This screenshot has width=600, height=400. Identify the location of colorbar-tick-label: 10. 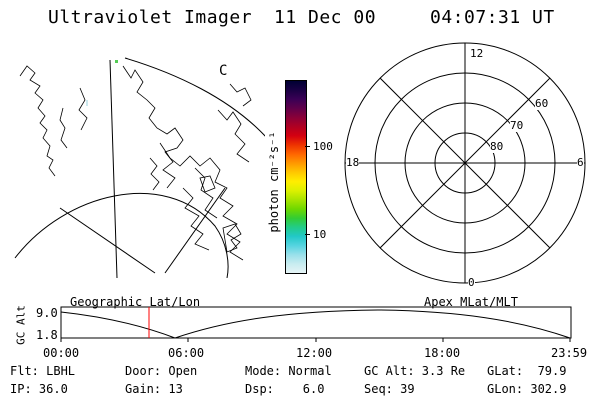
(320, 234).